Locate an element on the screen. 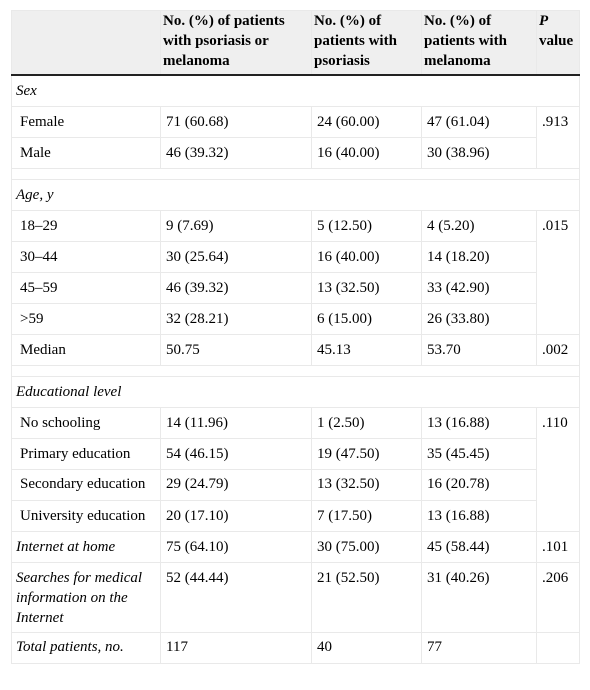 The height and width of the screenshot is (690, 590). cell-melanoma: 47 (61.04) is located at coordinates (479, 122).